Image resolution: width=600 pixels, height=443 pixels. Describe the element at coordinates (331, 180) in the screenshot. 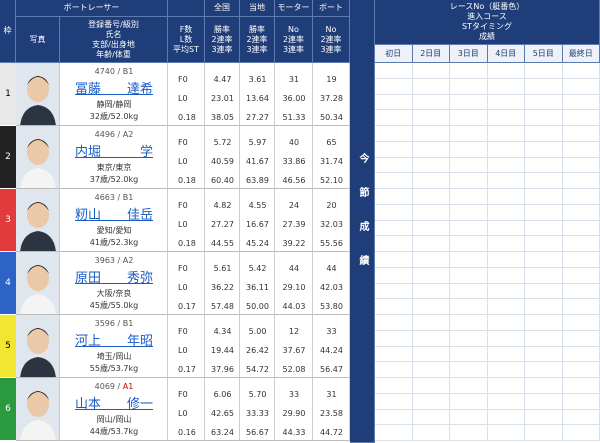

I see `boat-value: 52.10` at that location.